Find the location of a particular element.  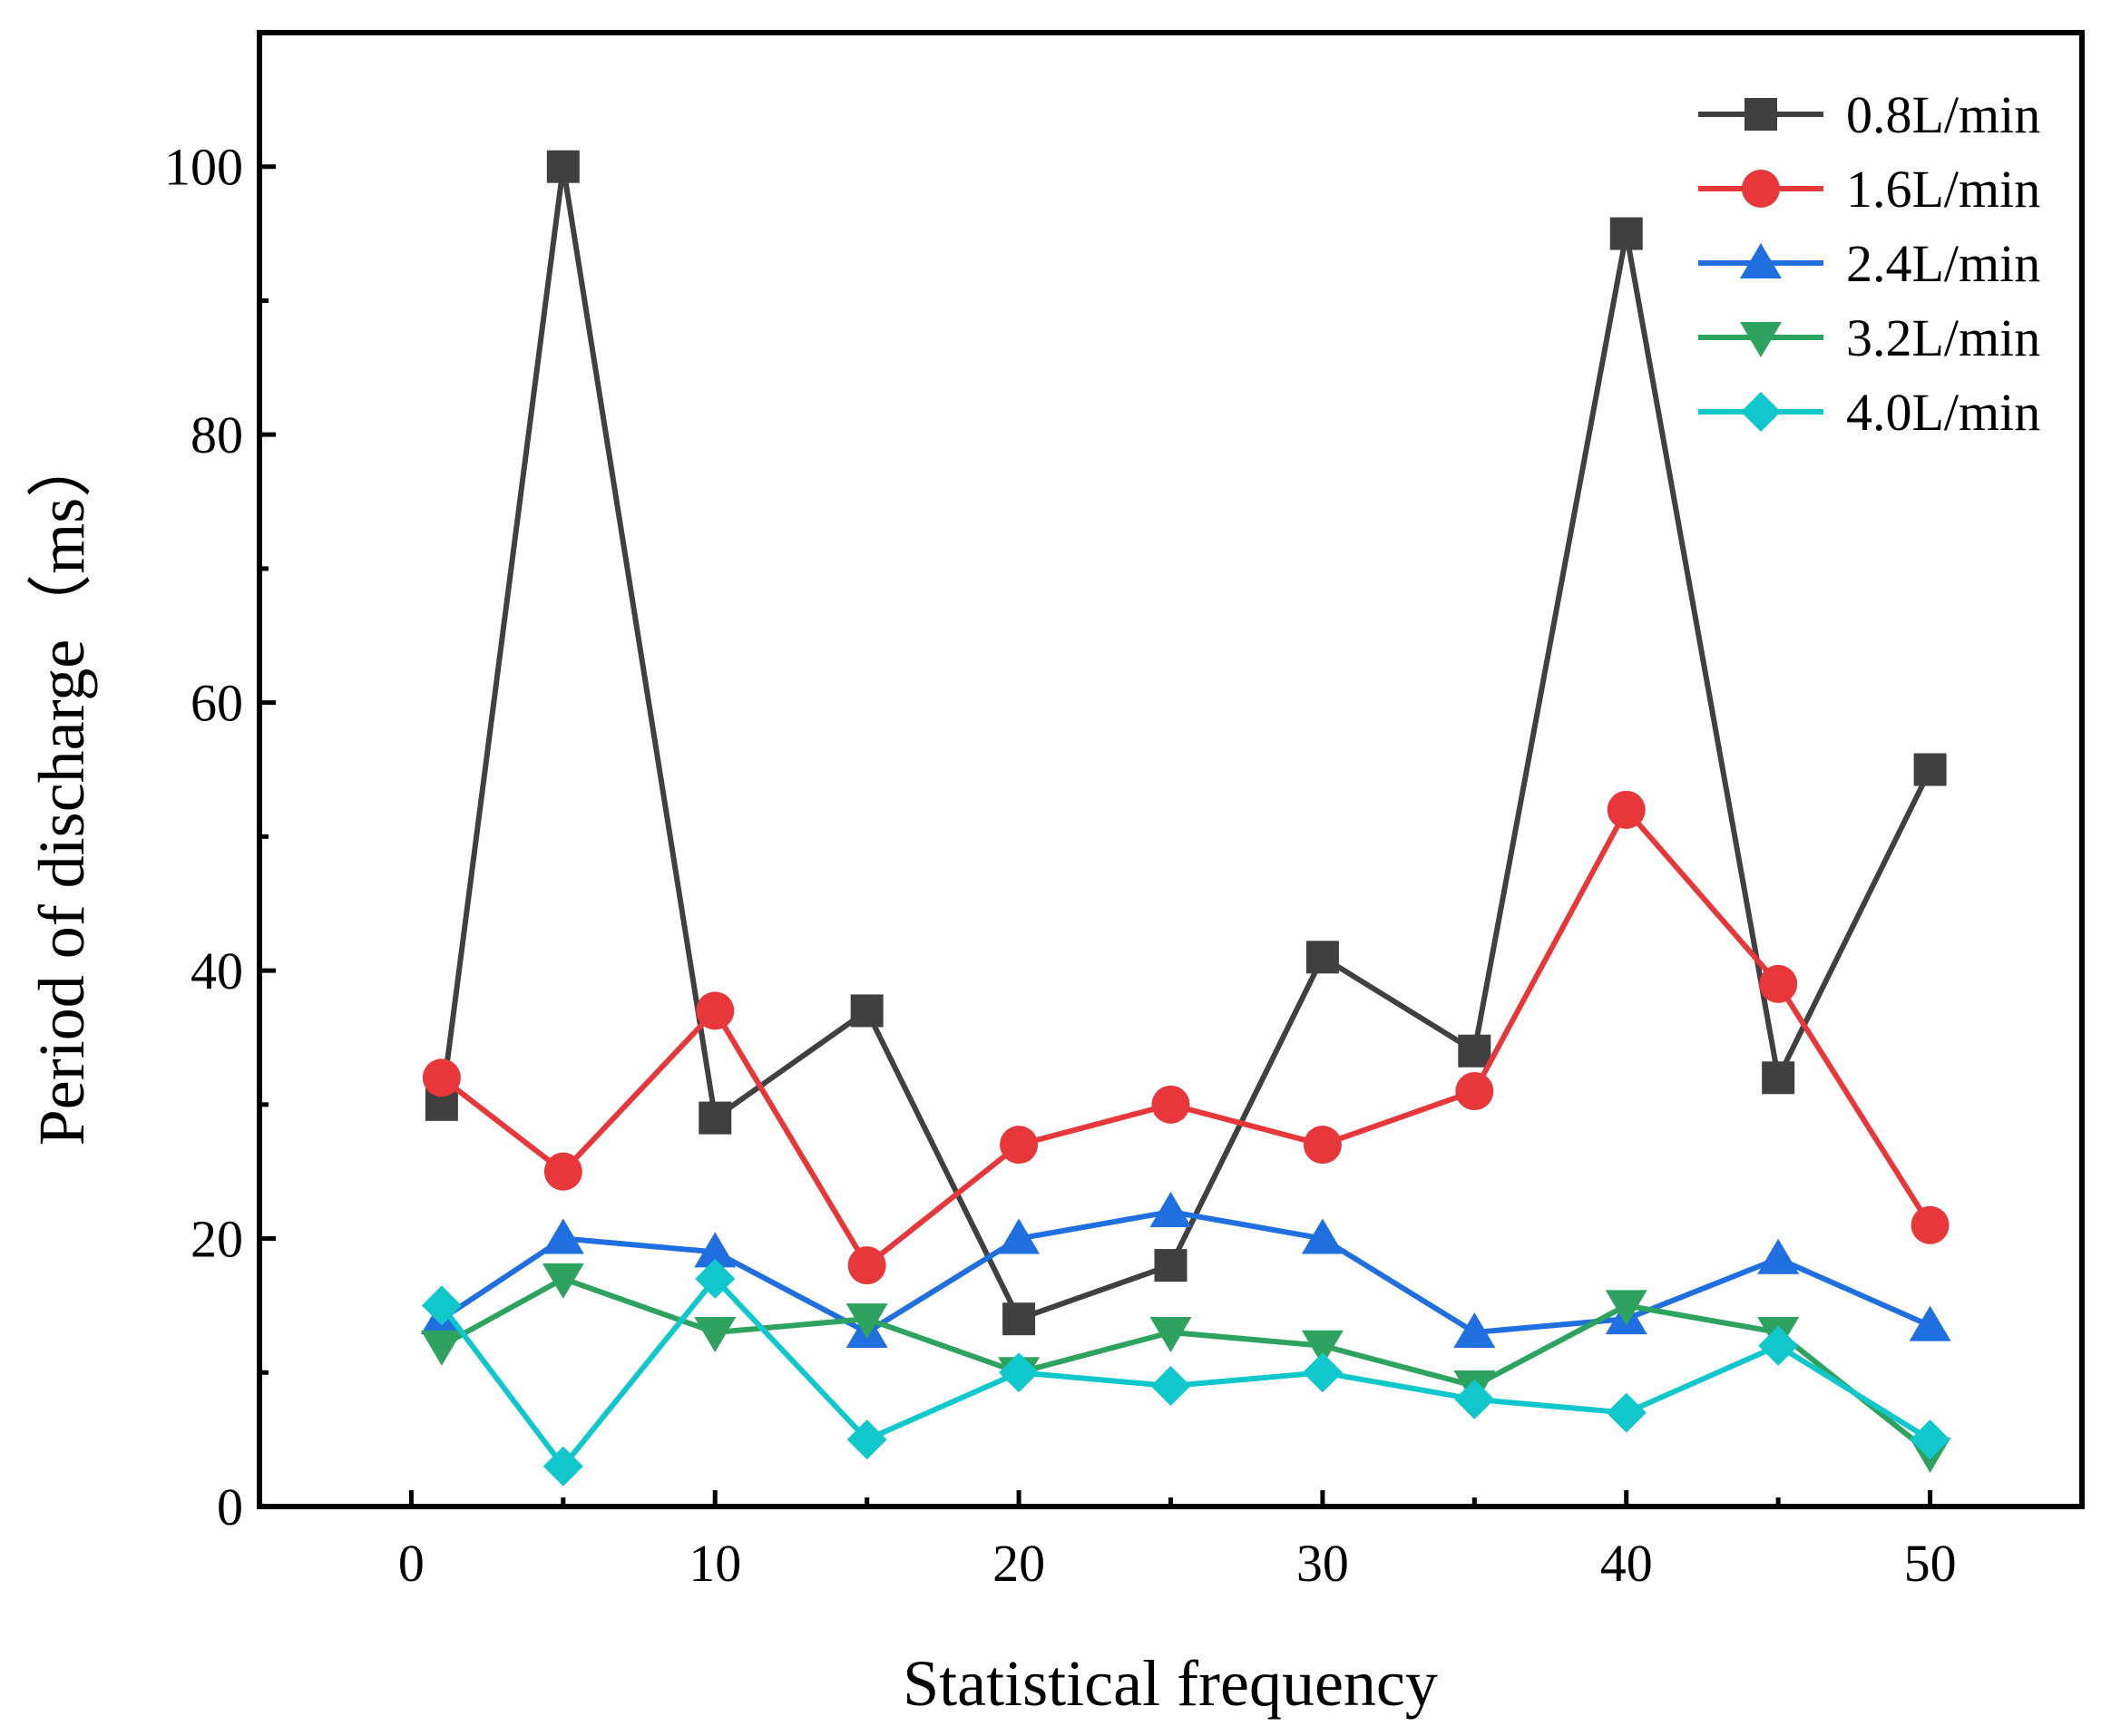

series-4-0l-min is located at coordinates (1185, 1372).